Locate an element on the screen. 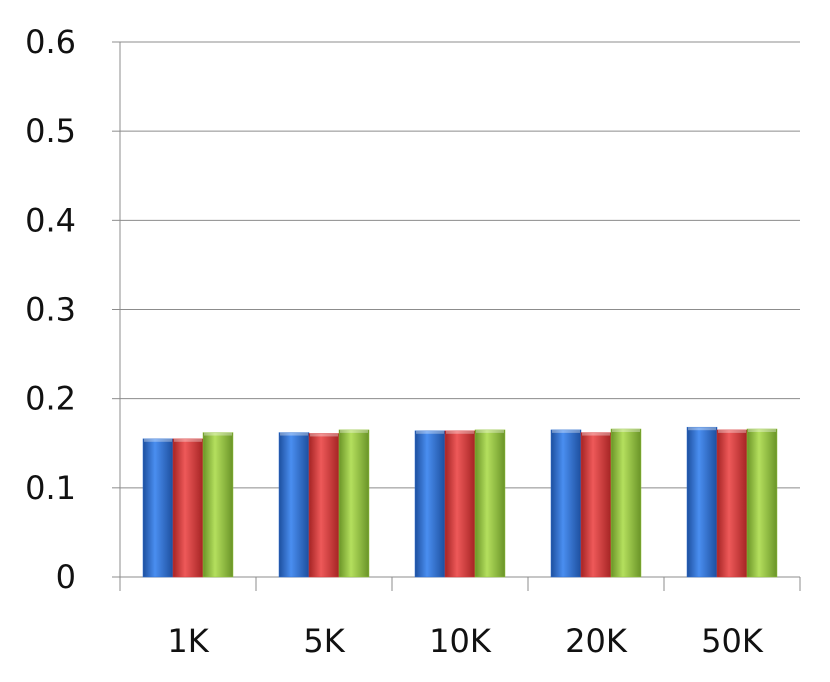 The height and width of the screenshot is (682, 830). y-tick-label: 0.2 is located at coordinates (50, 399).